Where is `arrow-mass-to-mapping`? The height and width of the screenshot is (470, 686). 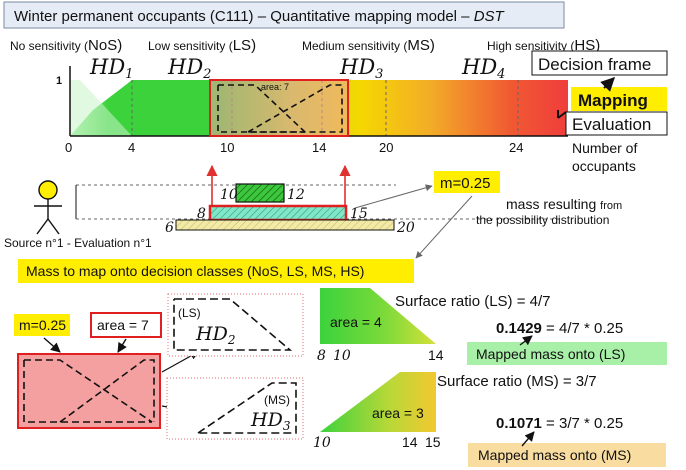 arrow-mass-to-mapping is located at coordinates (444, 227).